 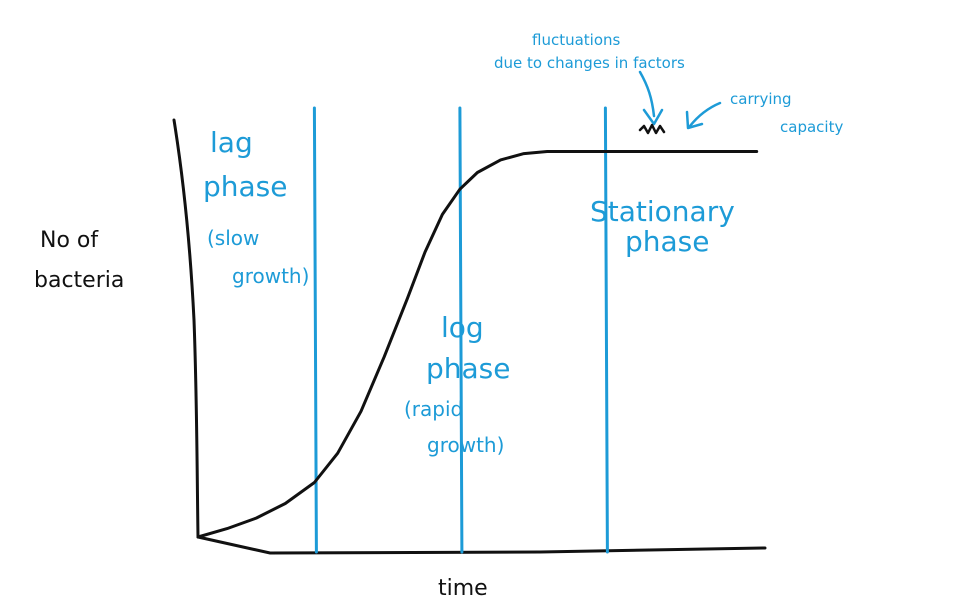 What do you see at coordinates (468, 368) in the screenshot?
I see `phase-2-label-line-2: phase` at bounding box center [468, 368].